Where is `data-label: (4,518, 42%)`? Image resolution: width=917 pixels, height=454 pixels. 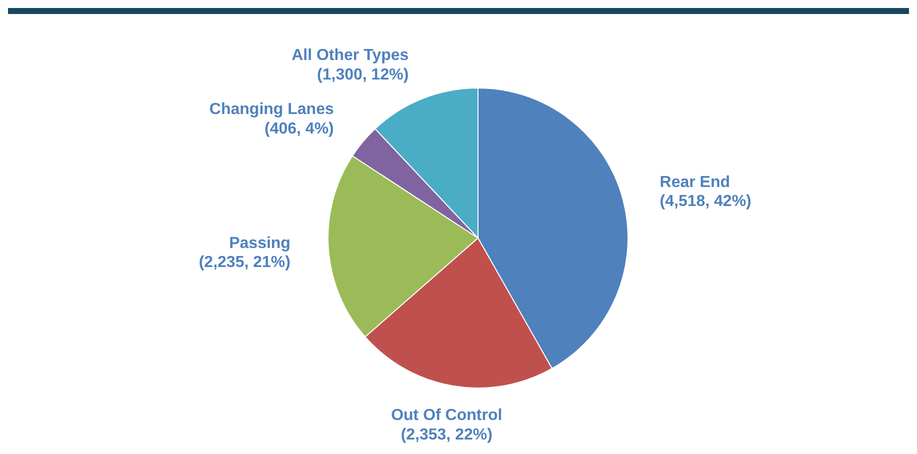
data-label: (4,518, 42%) is located at coordinates (706, 201).